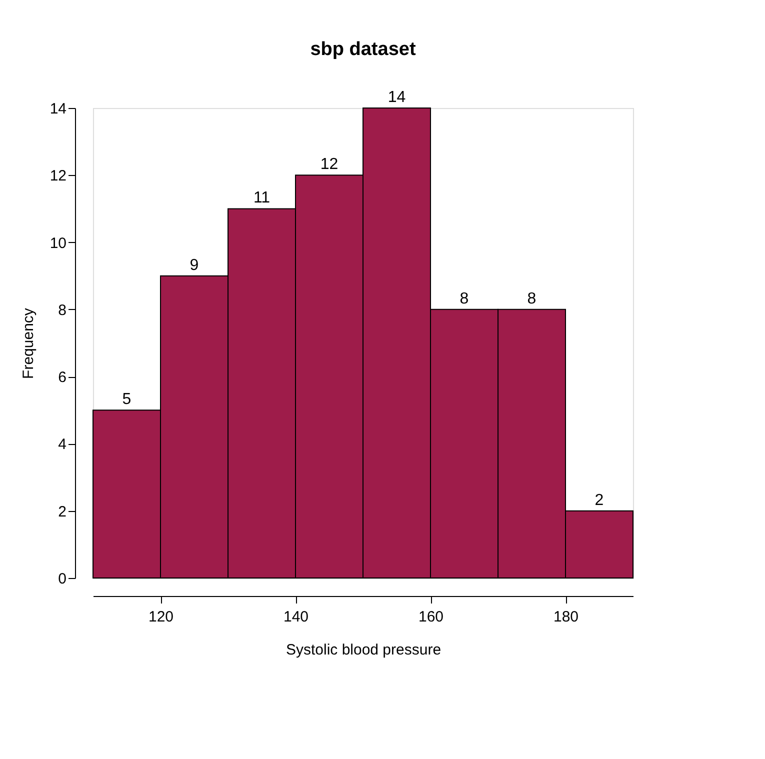 The width and height of the screenshot is (765, 759). I want to click on x-tick-label: 180, so click(566, 617).